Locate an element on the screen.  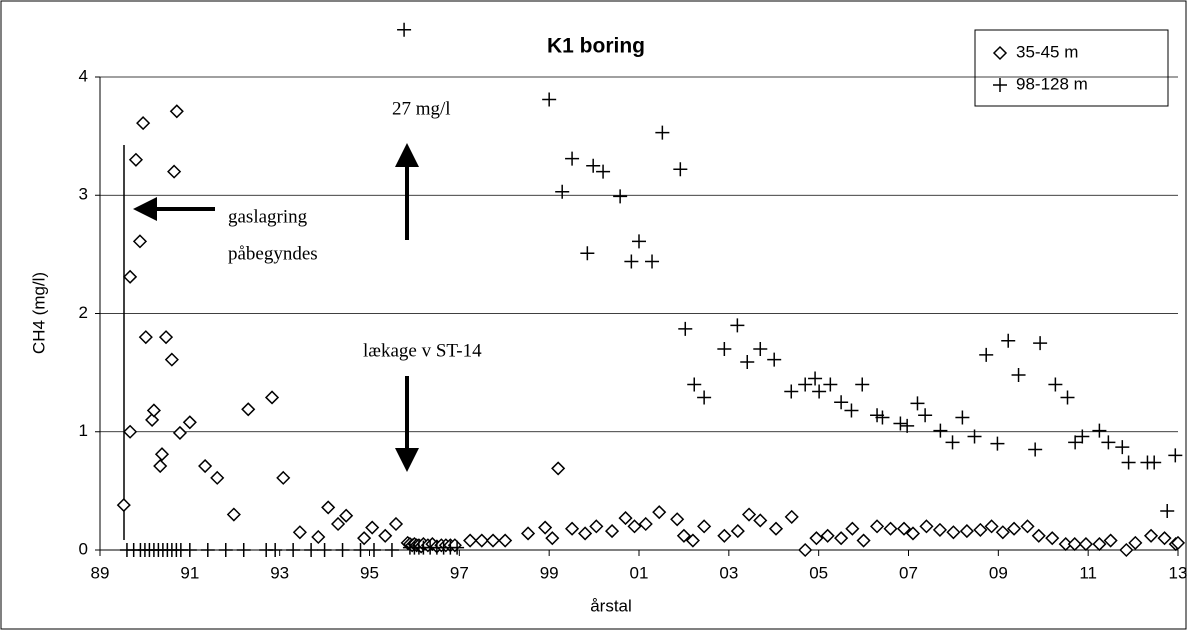
x-tick-label: 97 is located at coordinates (459, 572).